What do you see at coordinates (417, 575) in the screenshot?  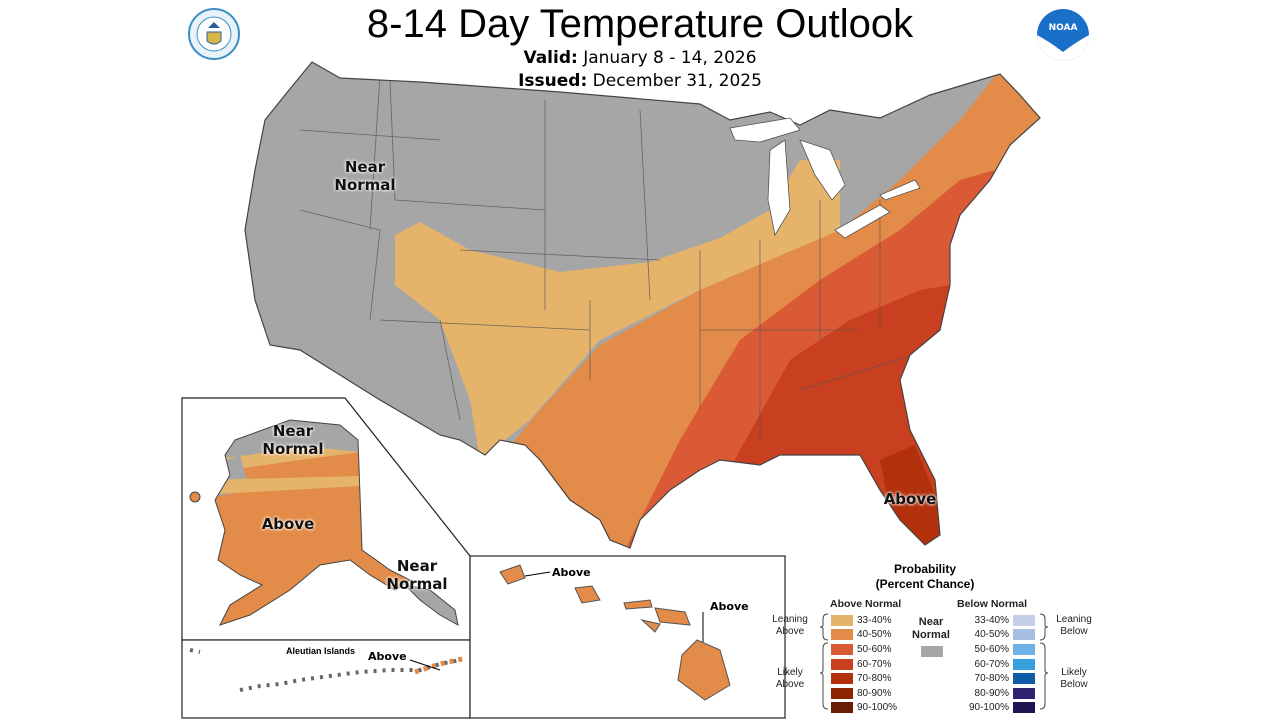 I see `alaska-near-normal-southeast-label: Near Normal` at bounding box center [417, 575].